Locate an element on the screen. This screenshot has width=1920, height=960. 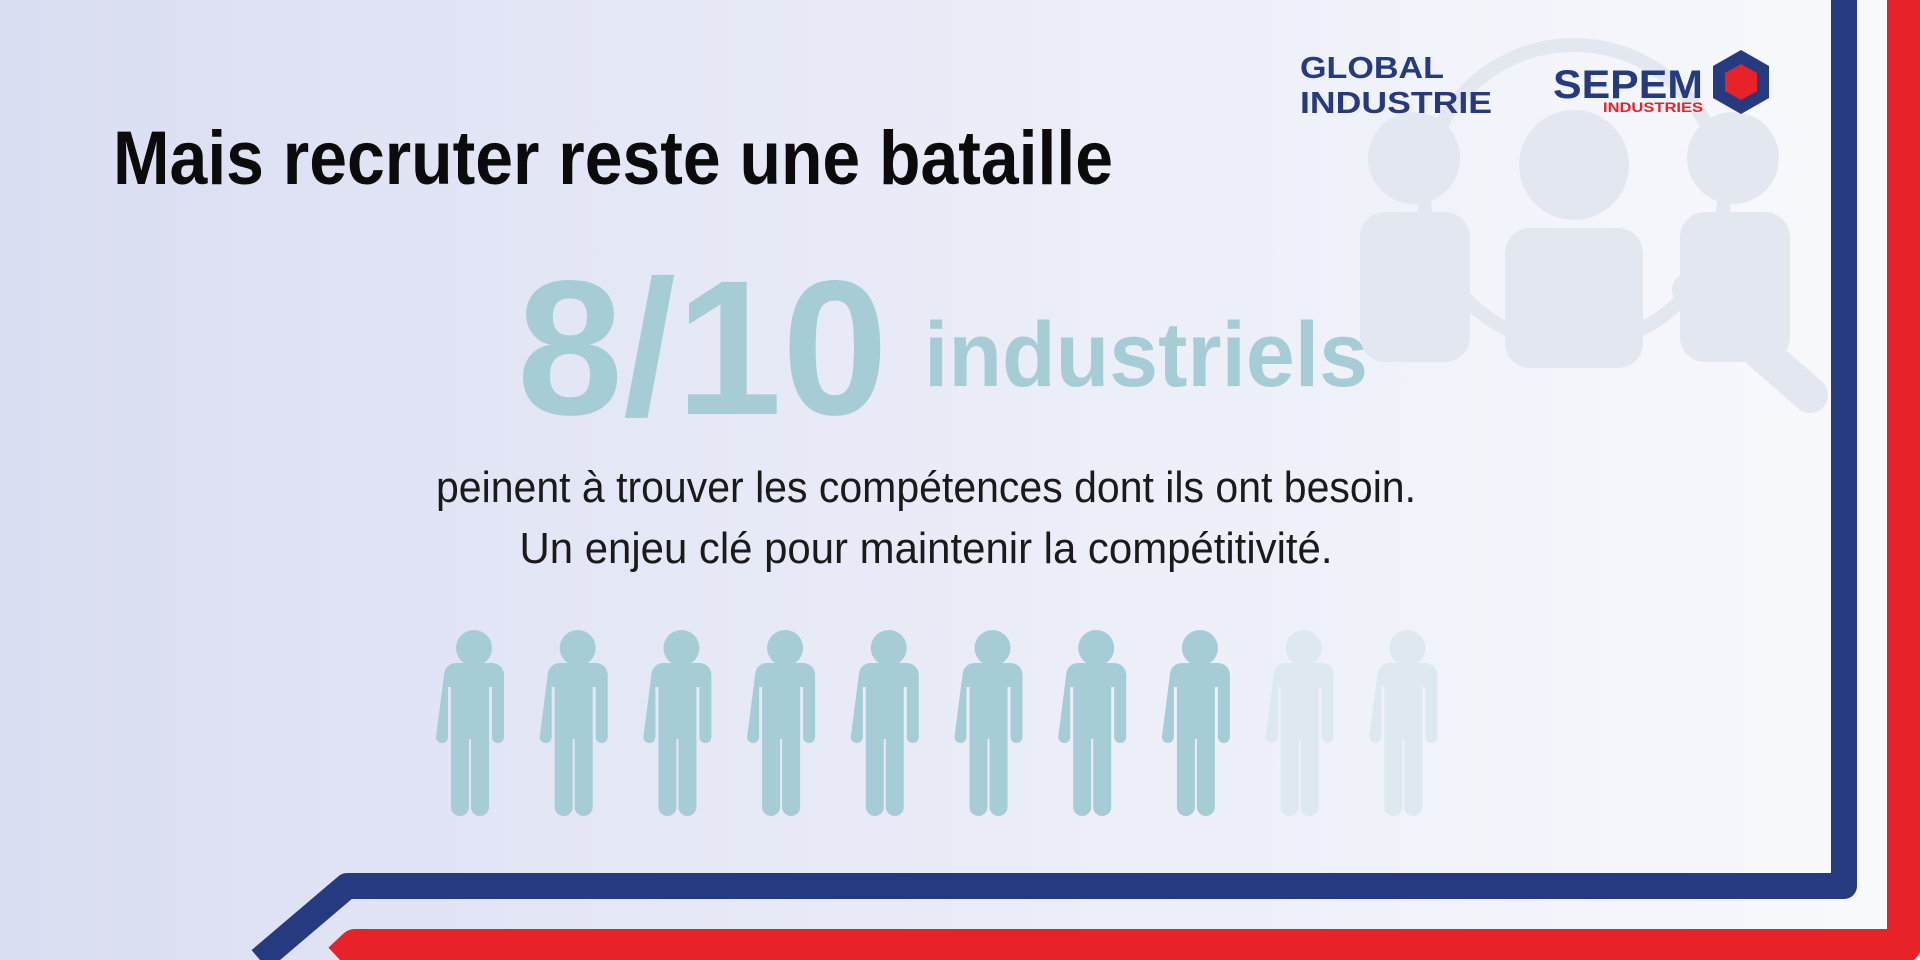
pictogram is located at coordinates (937, 723).